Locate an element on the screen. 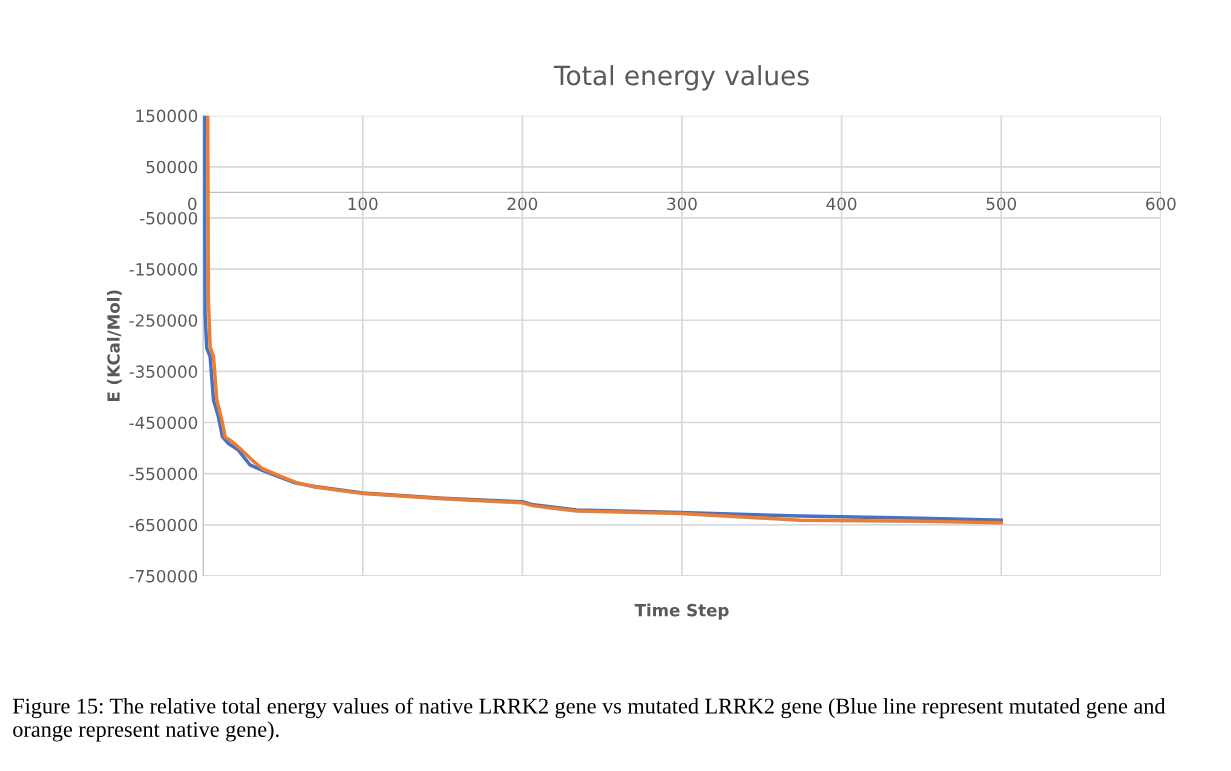 The height and width of the screenshot is (771, 1231). y-tick-label: 150000 is located at coordinates (167, 116).